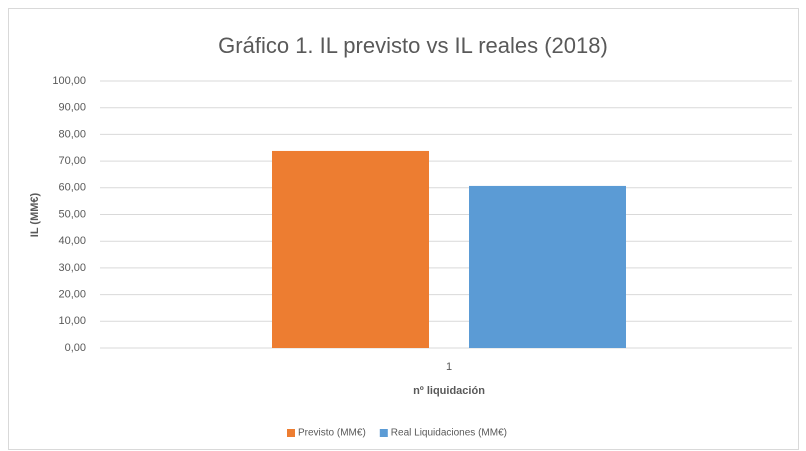  I want to click on x-axis-label: nº liquidación, so click(449, 391).